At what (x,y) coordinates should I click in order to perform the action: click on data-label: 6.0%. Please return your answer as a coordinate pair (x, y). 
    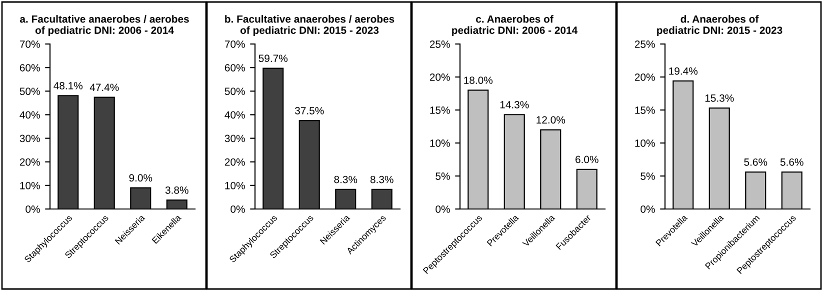
    Looking at the image, I should click on (587, 160).